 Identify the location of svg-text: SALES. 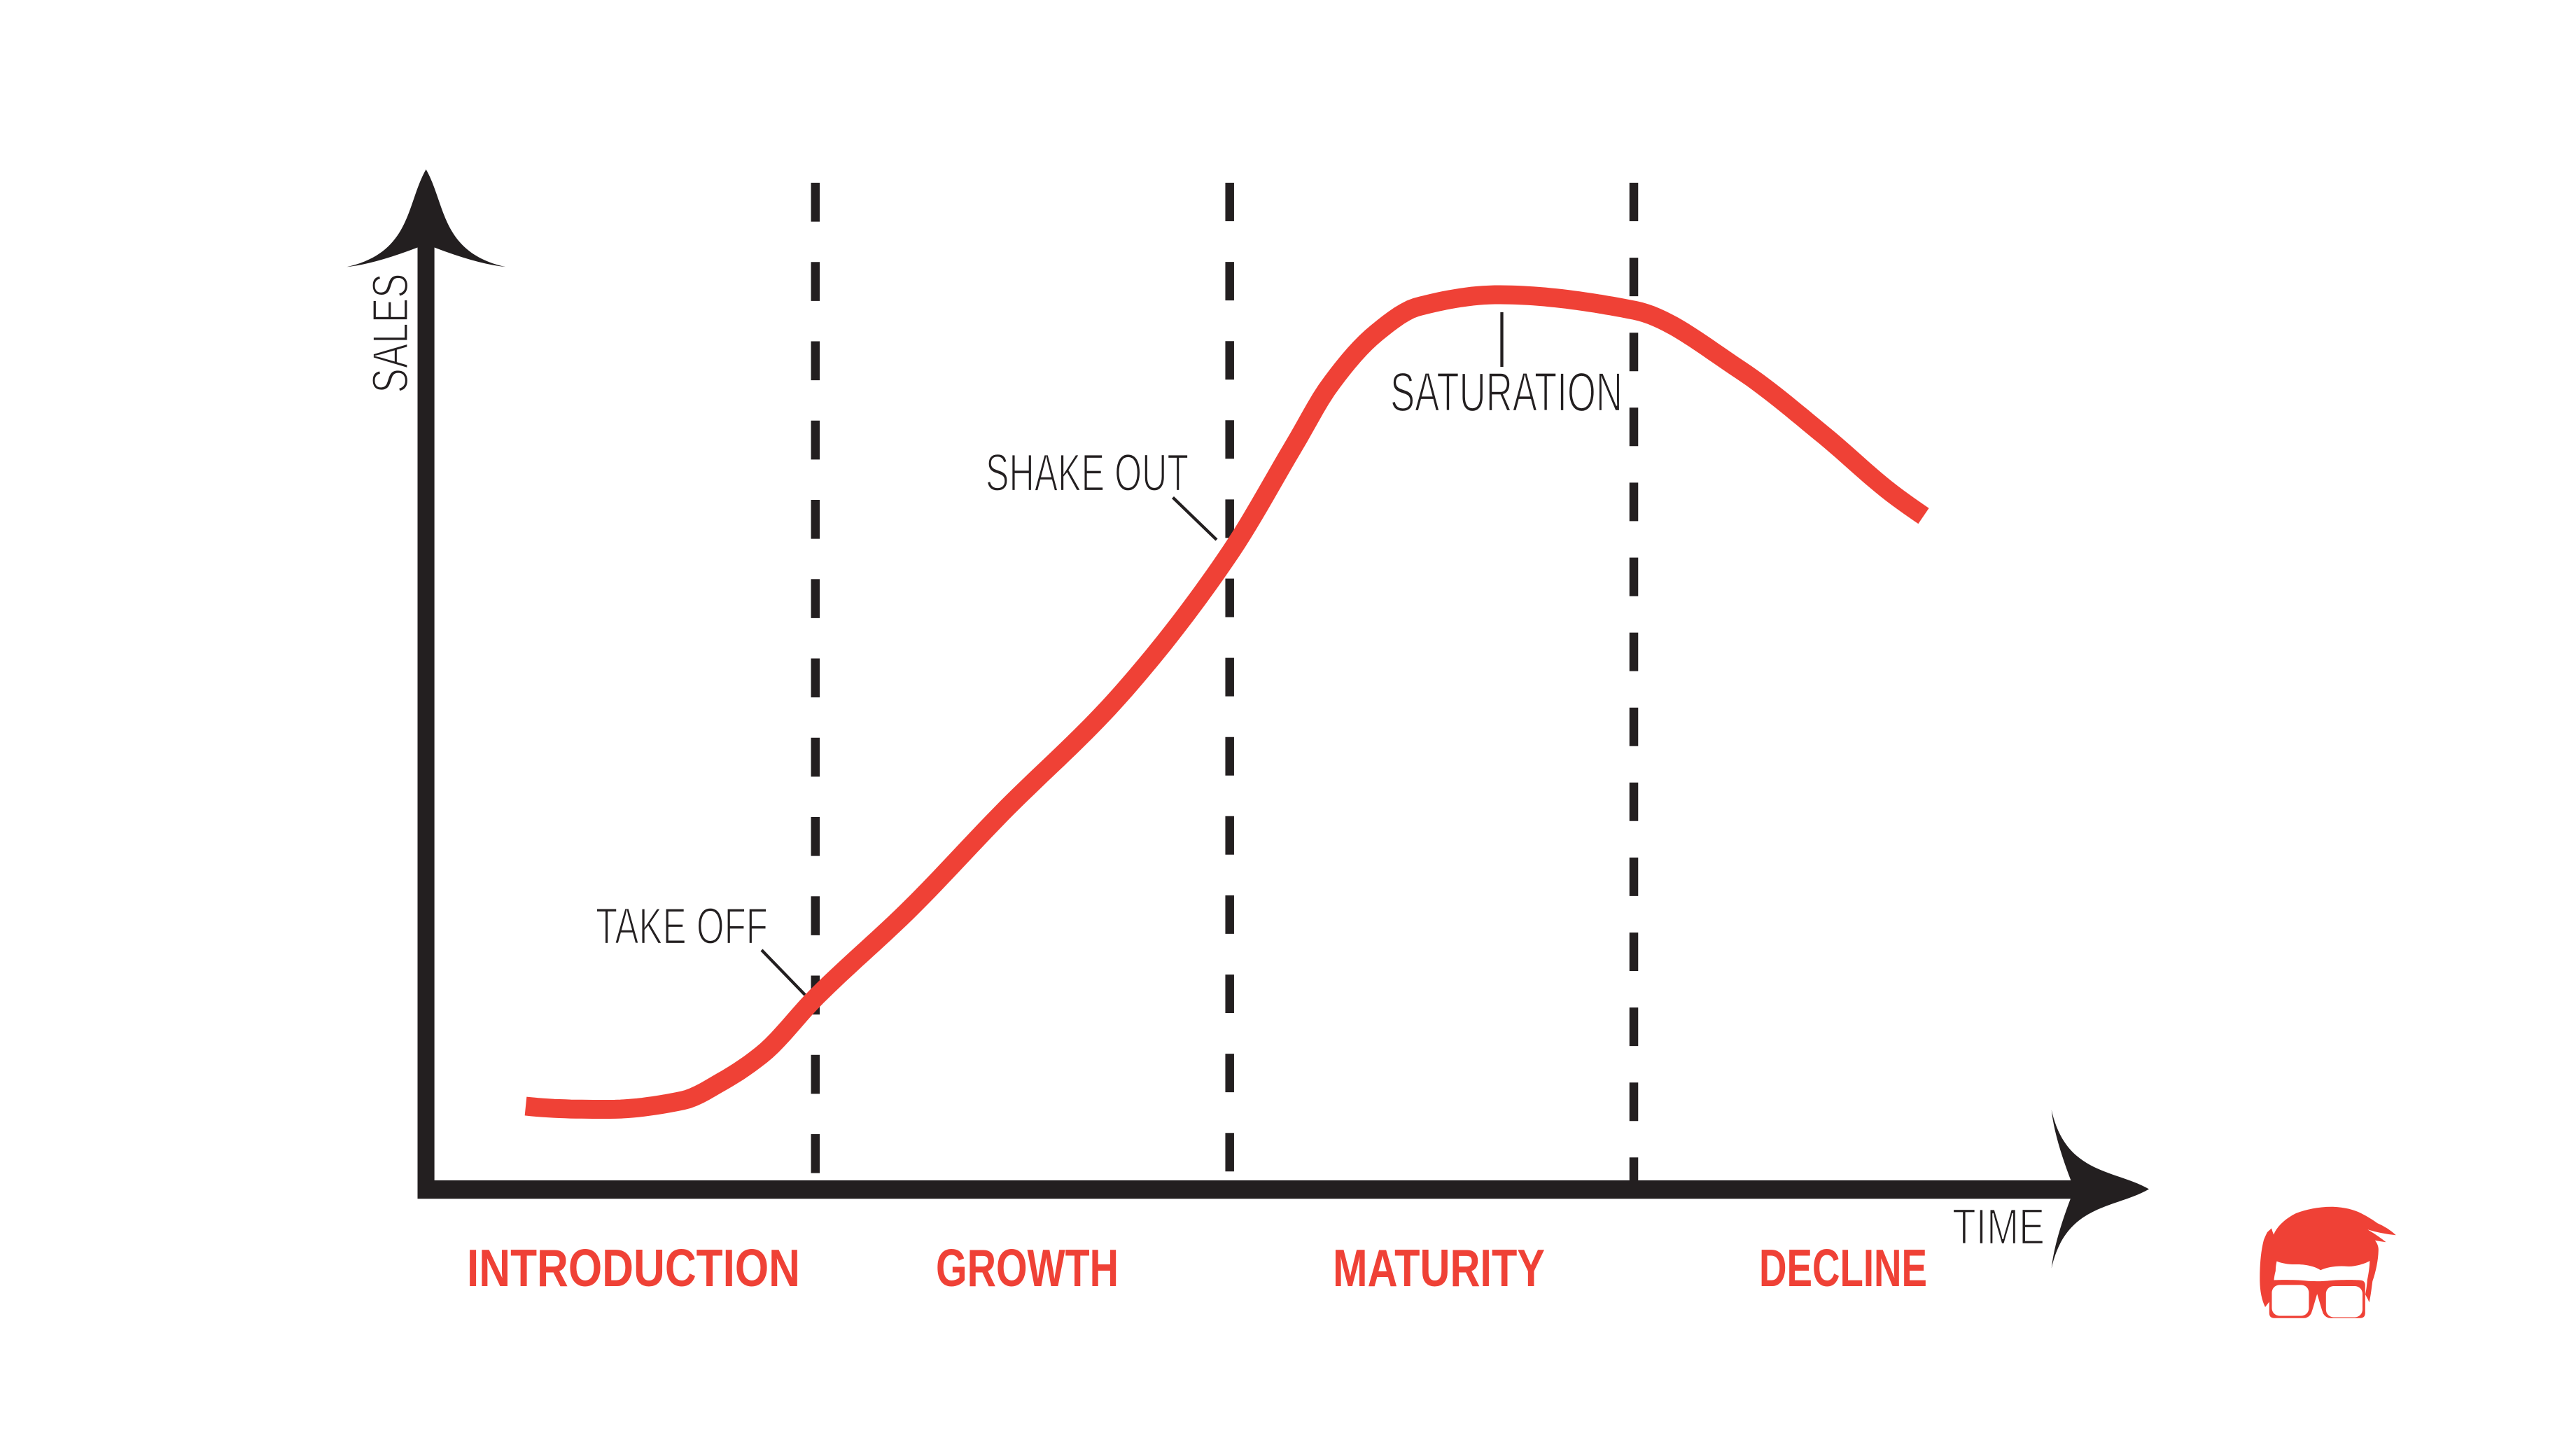
(391, 333).